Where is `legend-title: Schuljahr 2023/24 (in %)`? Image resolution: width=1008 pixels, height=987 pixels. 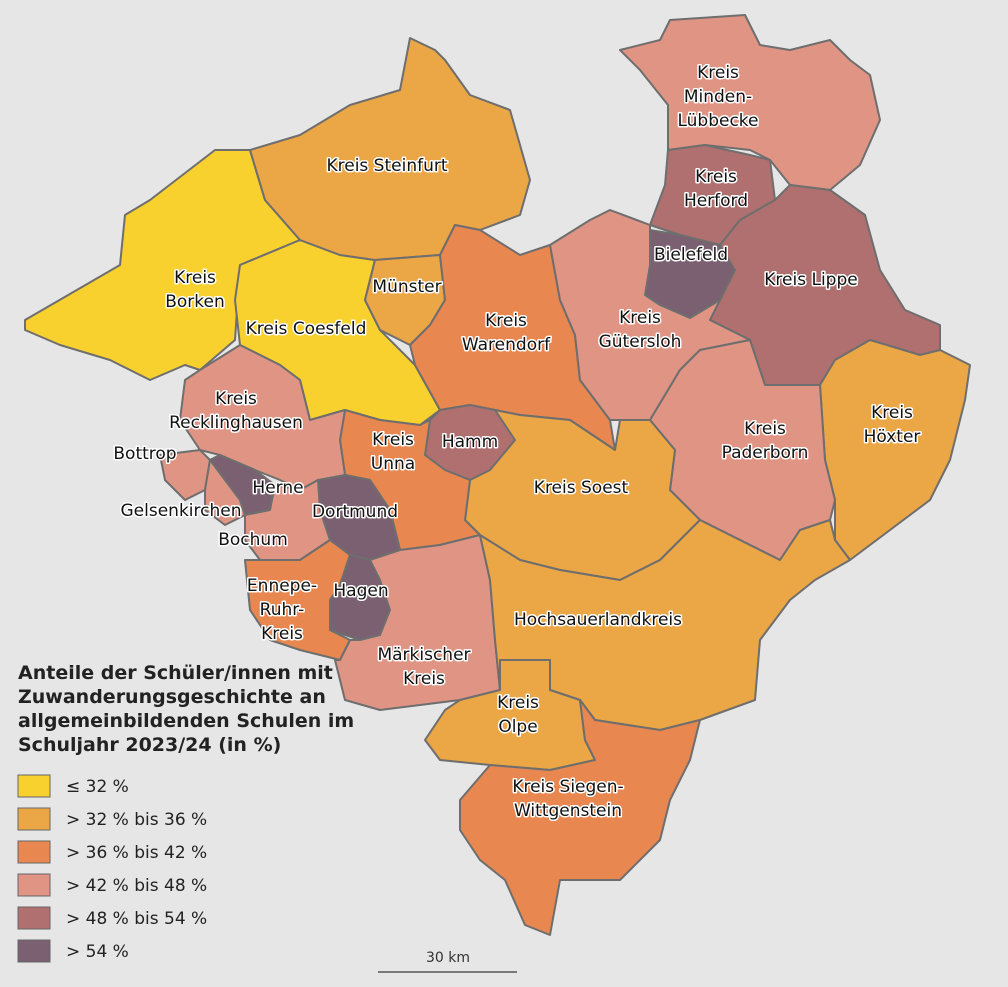 legend-title: Schuljahr 2023/24 (in %) is located at coordinates (149, 745).